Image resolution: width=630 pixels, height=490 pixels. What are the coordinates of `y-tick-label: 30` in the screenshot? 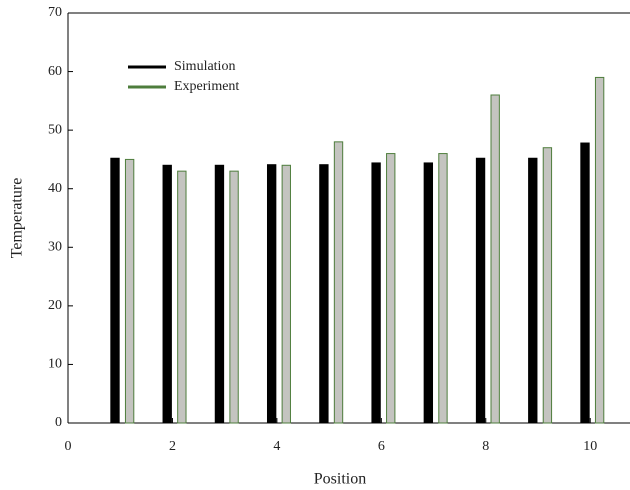 It's located at (55, 247).